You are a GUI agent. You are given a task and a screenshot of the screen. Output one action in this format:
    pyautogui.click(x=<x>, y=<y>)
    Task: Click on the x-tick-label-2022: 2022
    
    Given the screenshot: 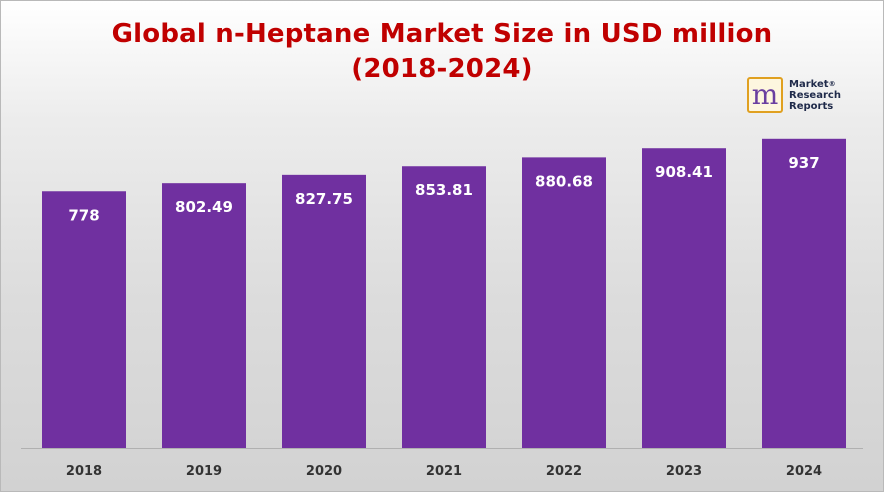 What is the action you would take?
    pyautogui.click(x=564, y=471)
    